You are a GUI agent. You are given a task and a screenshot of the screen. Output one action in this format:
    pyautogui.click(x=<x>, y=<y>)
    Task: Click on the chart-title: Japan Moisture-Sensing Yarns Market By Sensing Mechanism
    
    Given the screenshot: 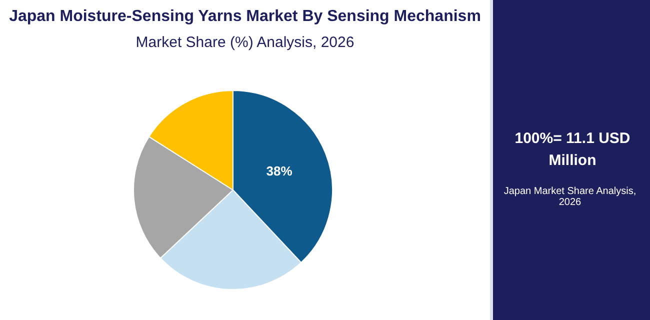 What is the action you would take?
    pyautogui.click(x=245, y=17)
    